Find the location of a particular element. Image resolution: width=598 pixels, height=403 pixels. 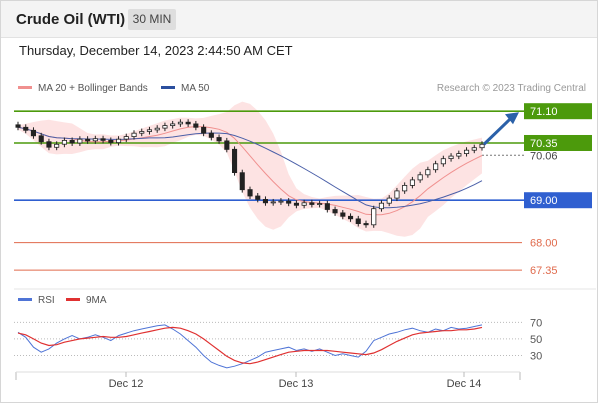

instrument-title: Crude Oil (WTI) is located at coordinates (71, 19).